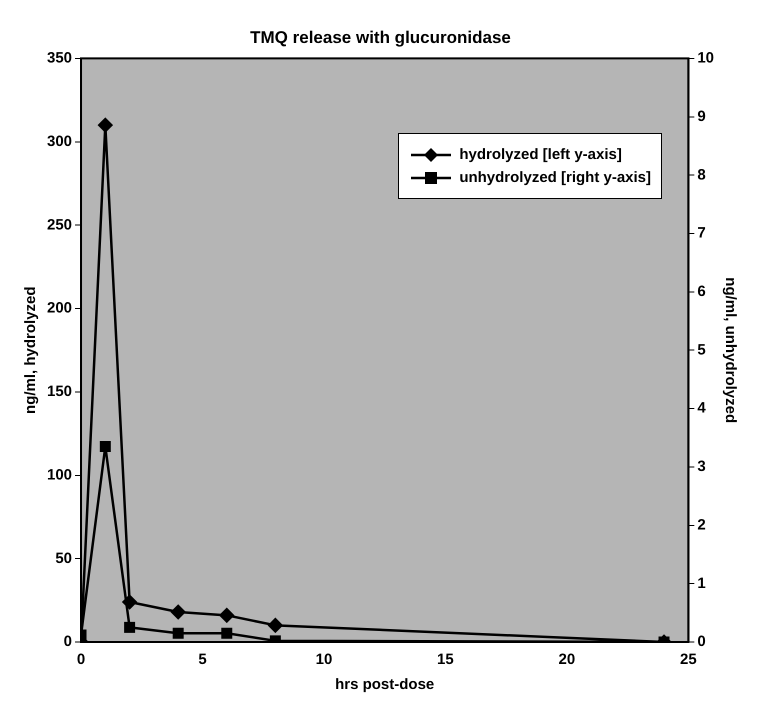  I want to click on y-tick-label: 200, so click(59, 308).